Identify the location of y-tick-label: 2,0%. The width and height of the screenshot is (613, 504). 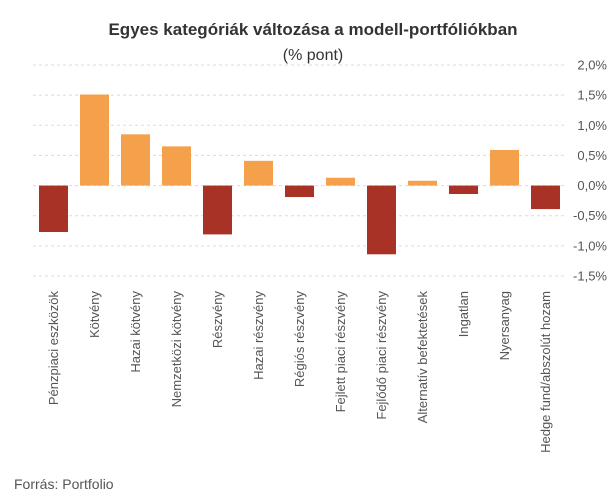
(592, 65).